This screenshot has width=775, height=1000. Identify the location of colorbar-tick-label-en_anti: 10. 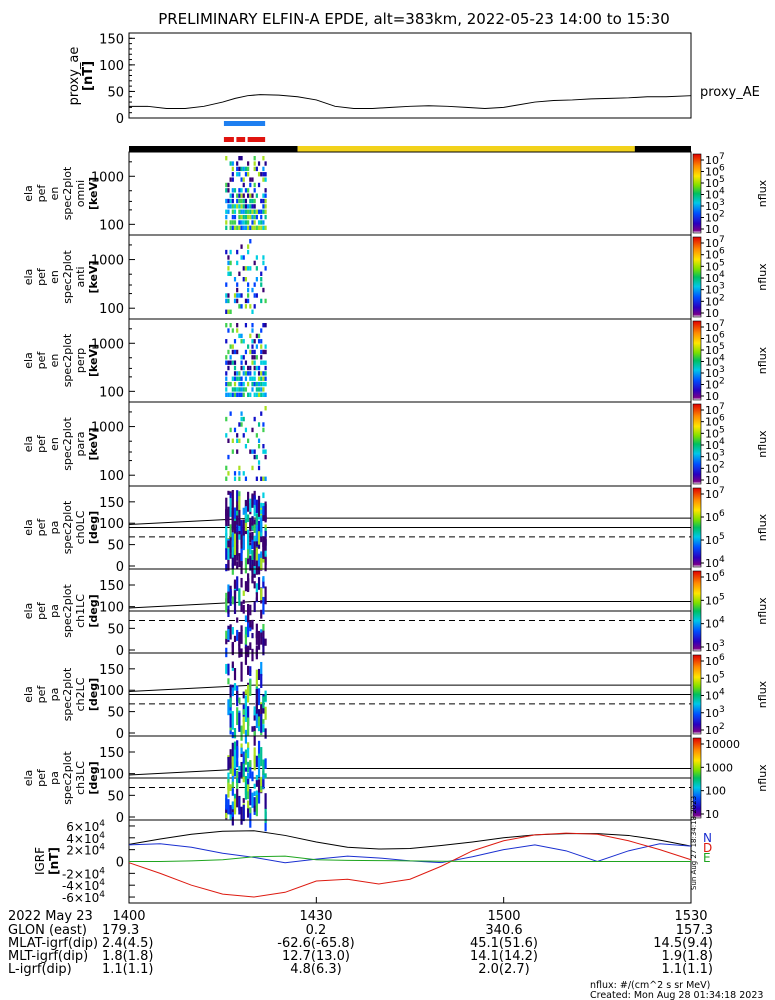
(712, 313).